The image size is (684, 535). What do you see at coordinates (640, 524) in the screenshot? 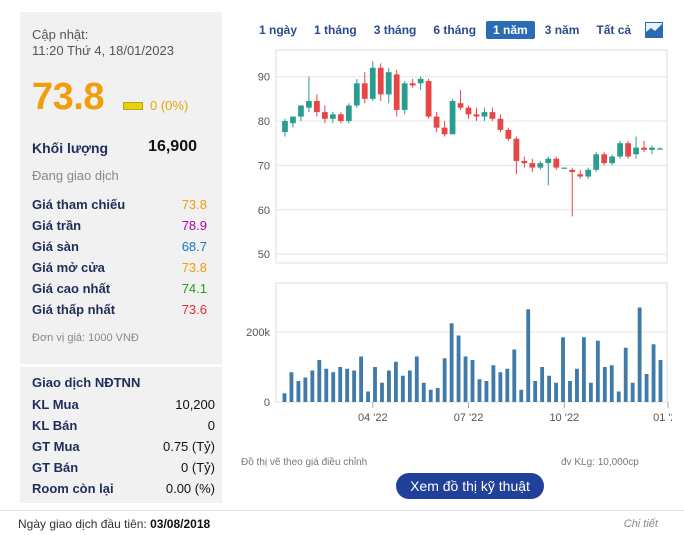
I see `detail-link: Chi tiết` at bounding box center [640, 524].